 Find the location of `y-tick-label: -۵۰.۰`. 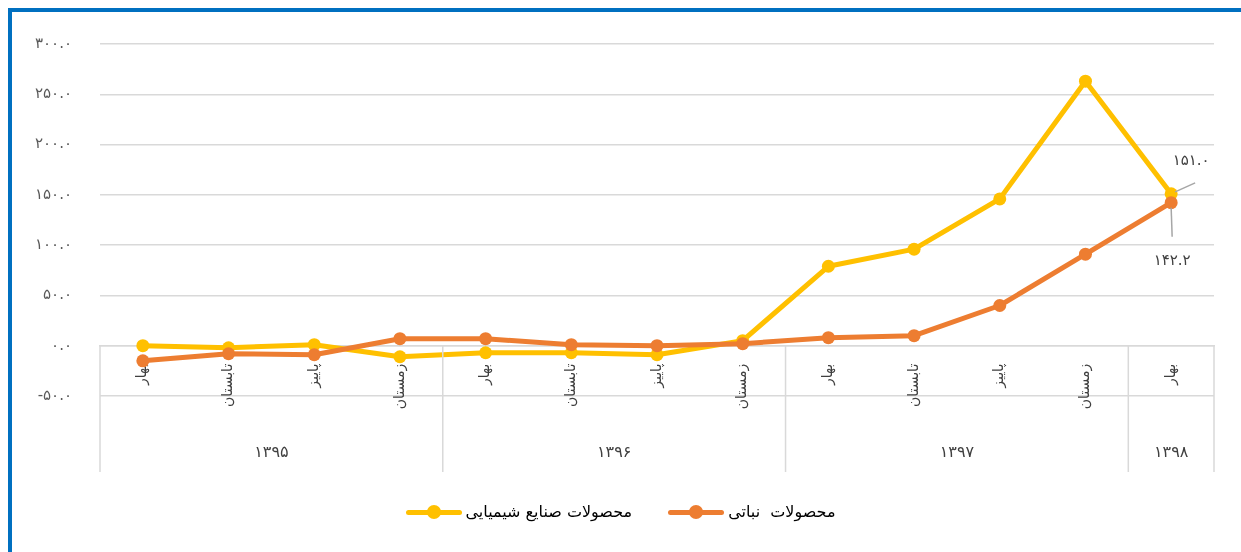

y-tick-label: -۵۰.۰ is located at coordinates (54, 394).